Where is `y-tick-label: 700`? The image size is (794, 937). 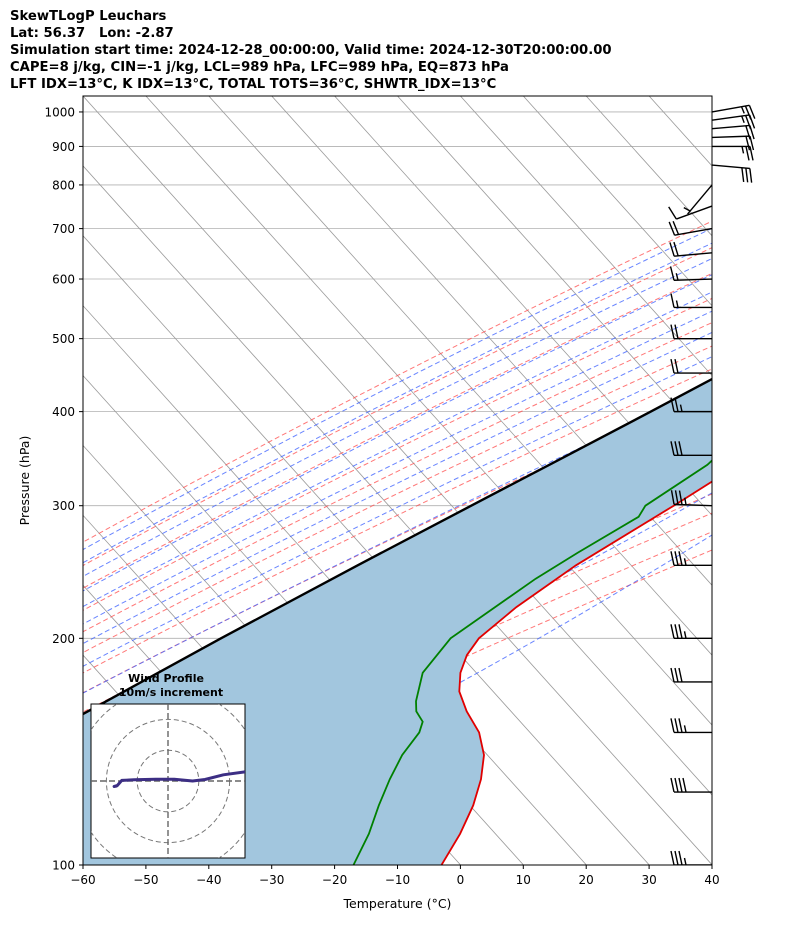
y-tick-label: 700 is located at coordinates (63, 229).